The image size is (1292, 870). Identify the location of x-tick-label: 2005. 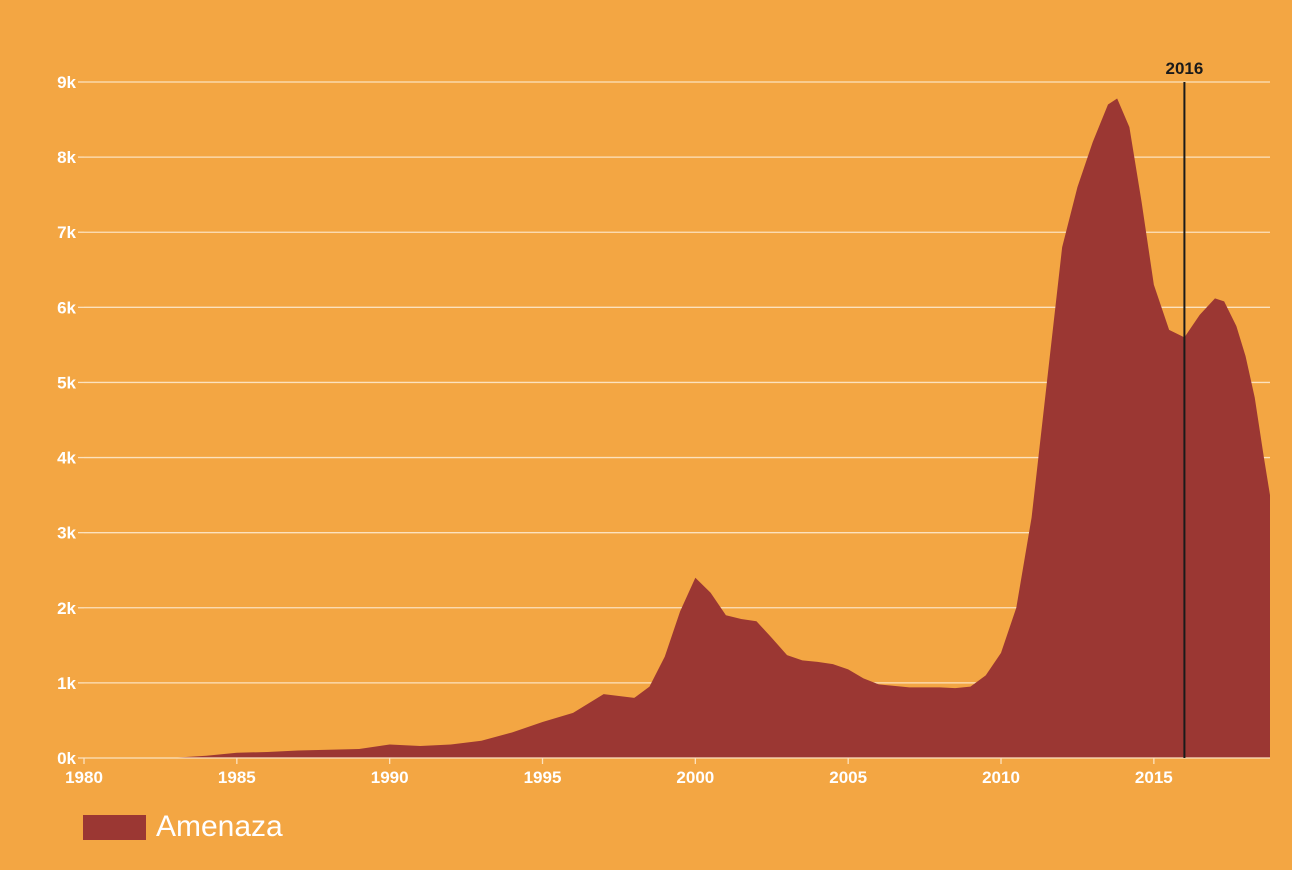
(848, 777).